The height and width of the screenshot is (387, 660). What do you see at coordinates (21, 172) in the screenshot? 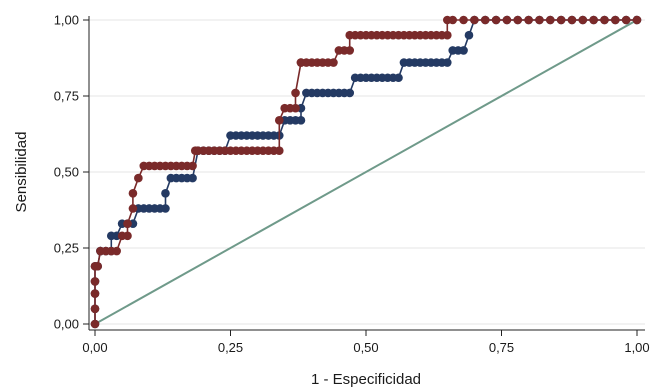
I see `y-axis-title: Sensibilidad` at bounding box center [21, 172].